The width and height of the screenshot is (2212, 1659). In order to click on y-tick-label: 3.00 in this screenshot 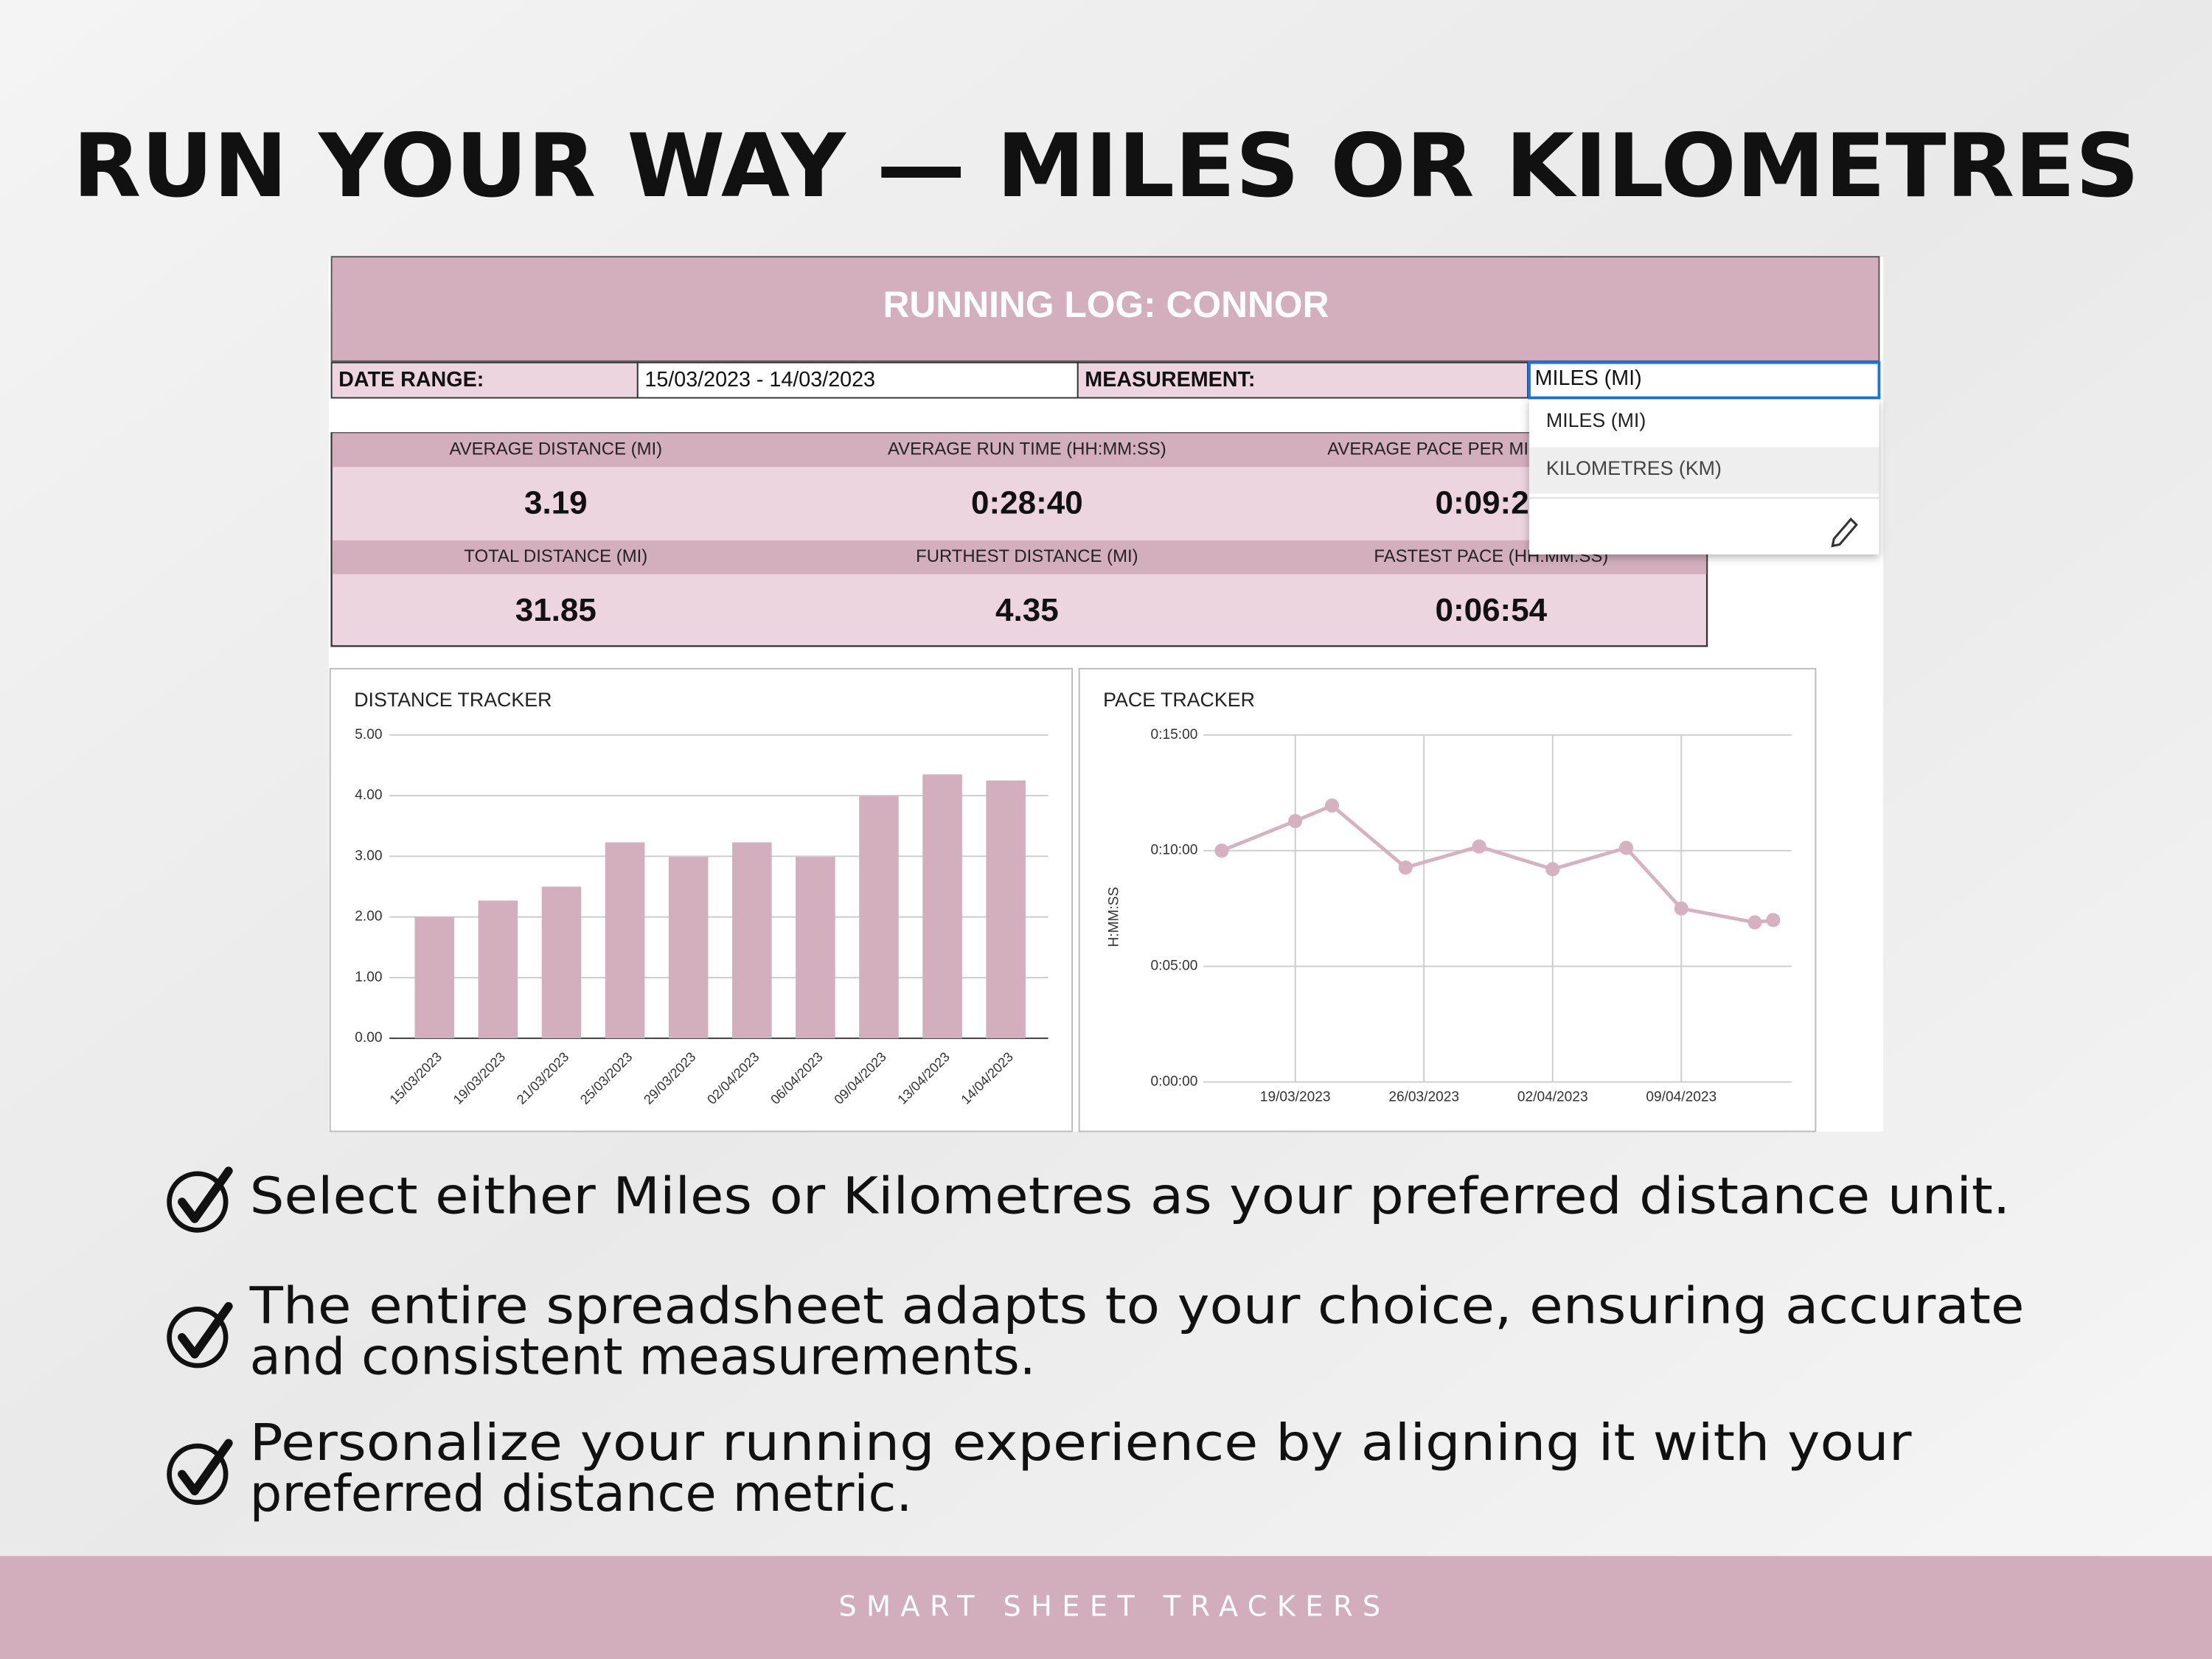, I will do `click(368, 855)`.